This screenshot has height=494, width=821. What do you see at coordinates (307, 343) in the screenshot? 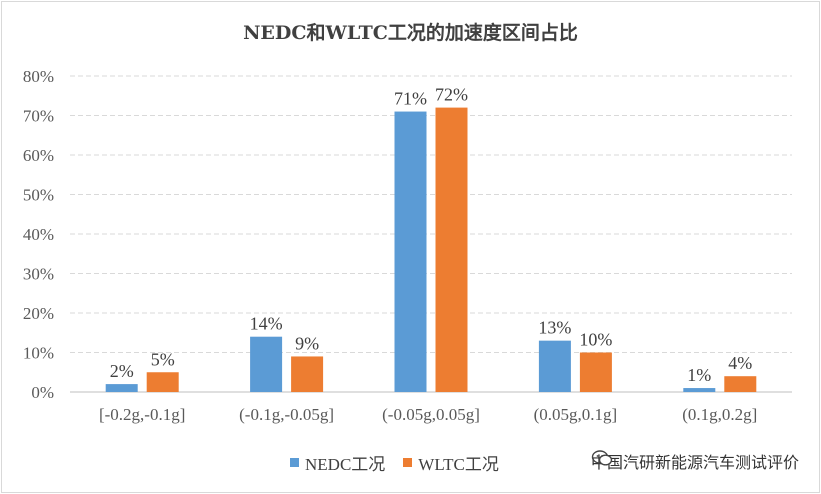
I see `data-label: 9%` at bounding box center [307, 343].